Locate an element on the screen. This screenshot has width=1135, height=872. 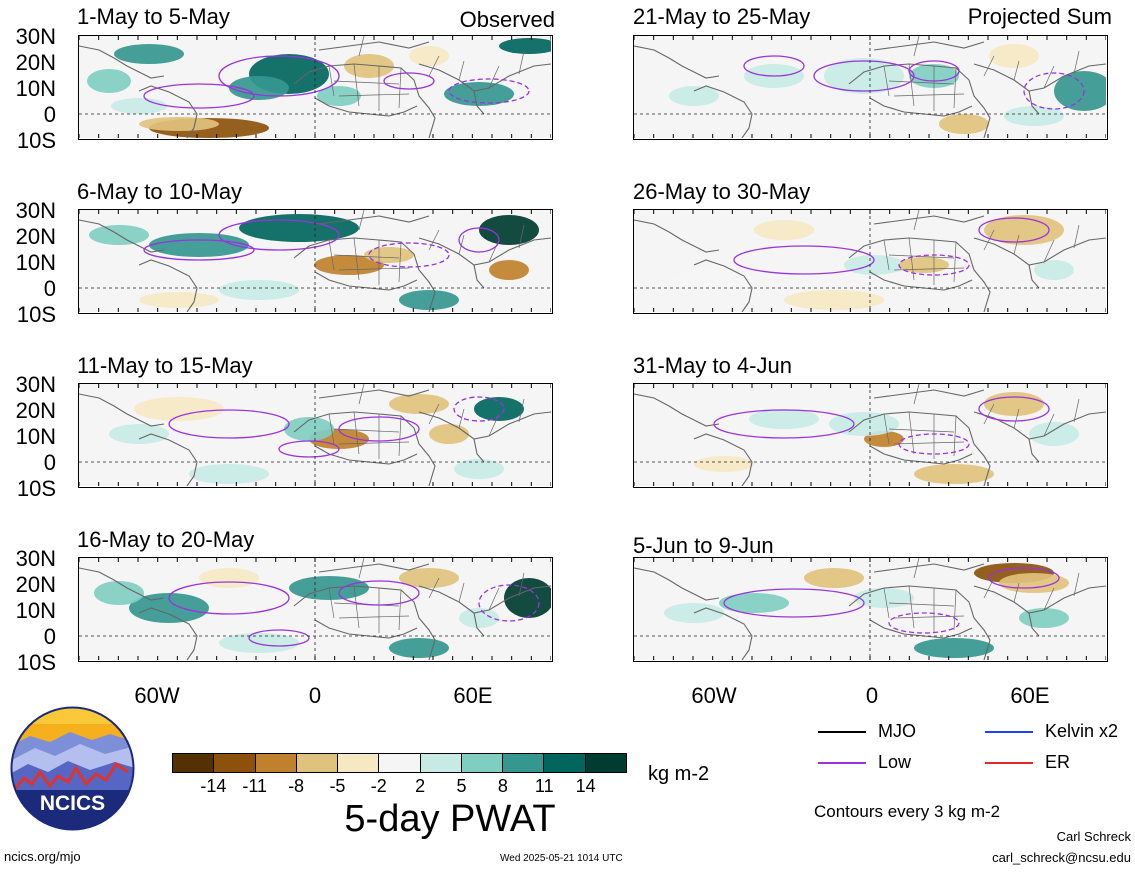
footer-timestamp: Wed 2025-05-21 1014 UTC is located at coordinates (561, 858).